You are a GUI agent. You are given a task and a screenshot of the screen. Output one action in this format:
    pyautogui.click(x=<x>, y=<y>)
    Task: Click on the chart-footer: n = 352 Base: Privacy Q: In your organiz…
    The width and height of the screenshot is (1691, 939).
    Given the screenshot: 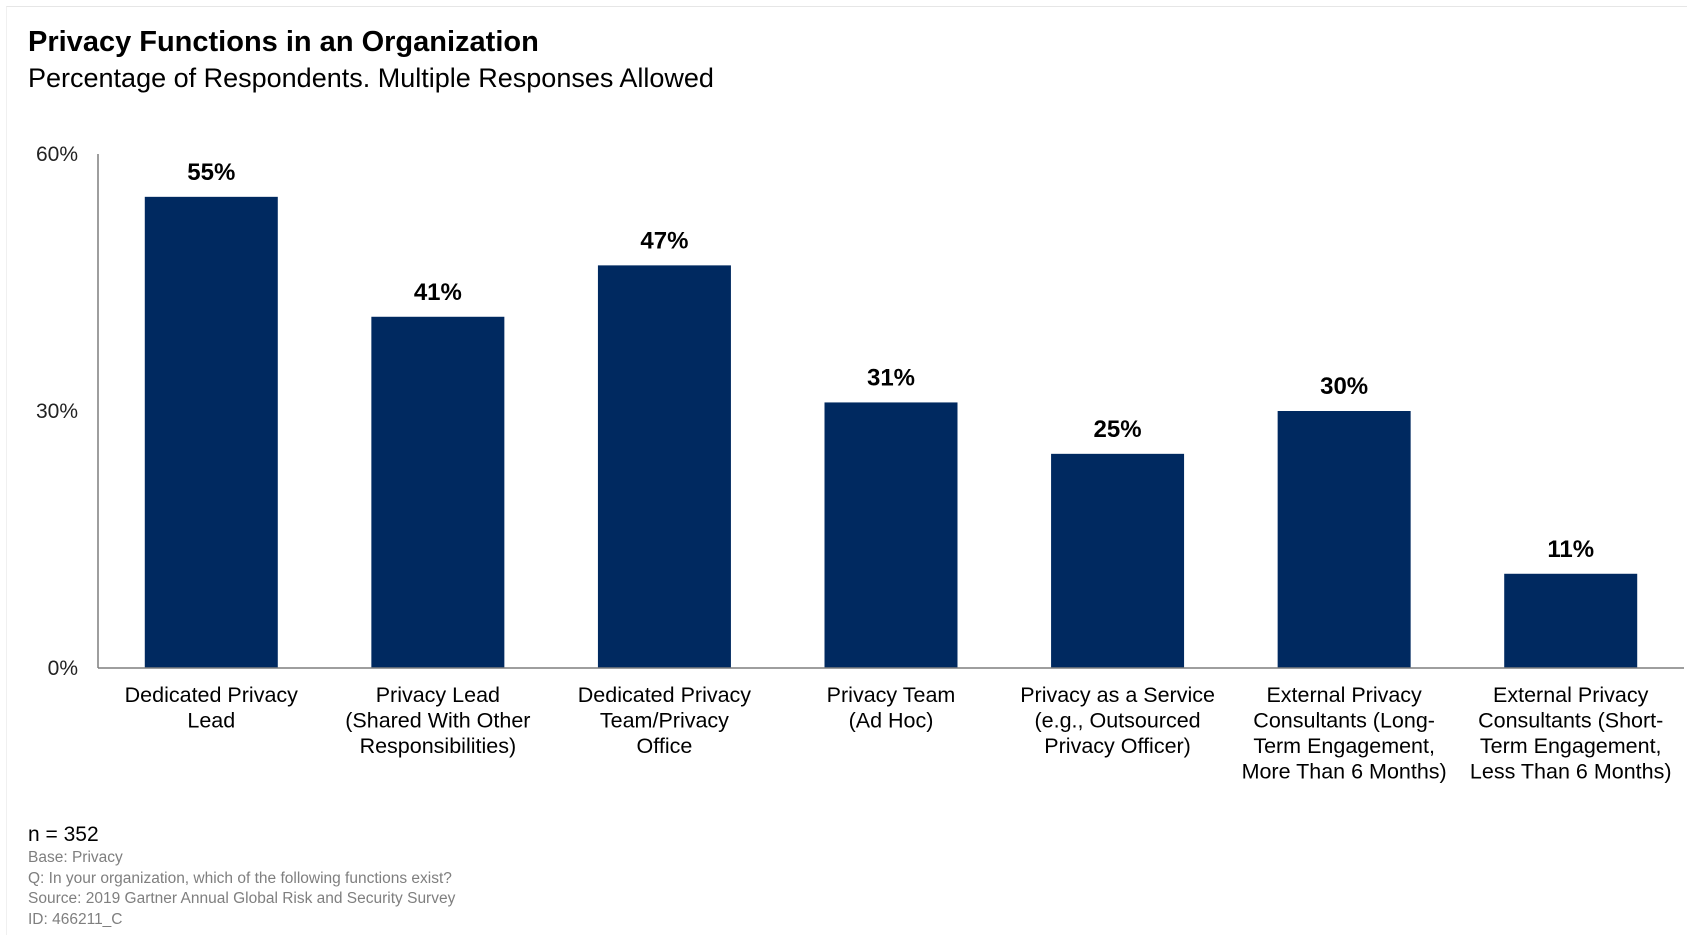 What is the action you would take?
    pyautogui.click(x=241, y=876)
    